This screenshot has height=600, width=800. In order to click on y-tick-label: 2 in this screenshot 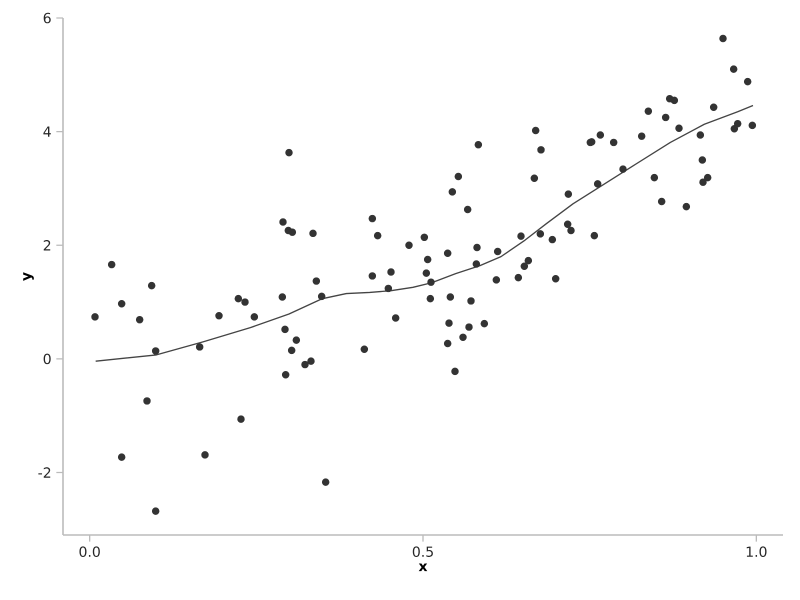, I will do `click(47, 245)`.